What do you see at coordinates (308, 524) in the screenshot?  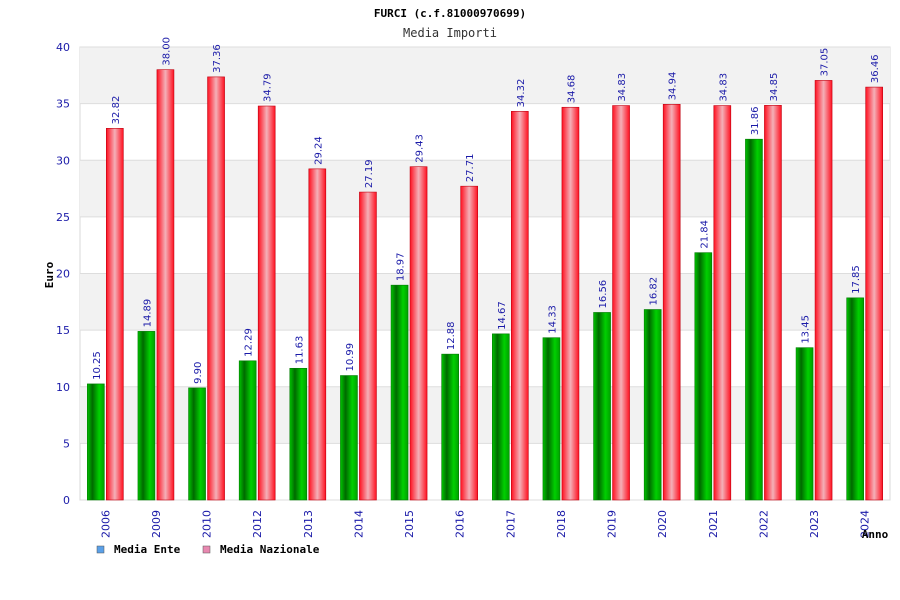 I see `x-tick-label: 2013` at bounding box center [308, 524].